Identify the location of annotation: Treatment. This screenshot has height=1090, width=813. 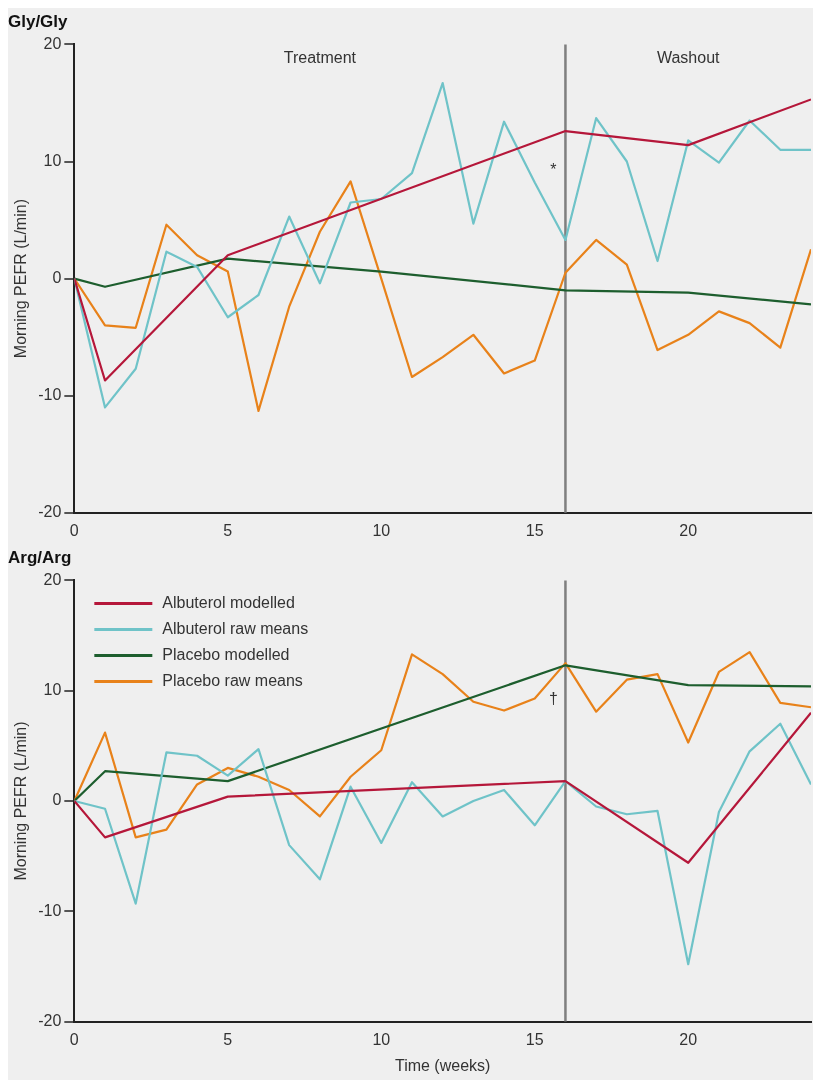
(320, 57).